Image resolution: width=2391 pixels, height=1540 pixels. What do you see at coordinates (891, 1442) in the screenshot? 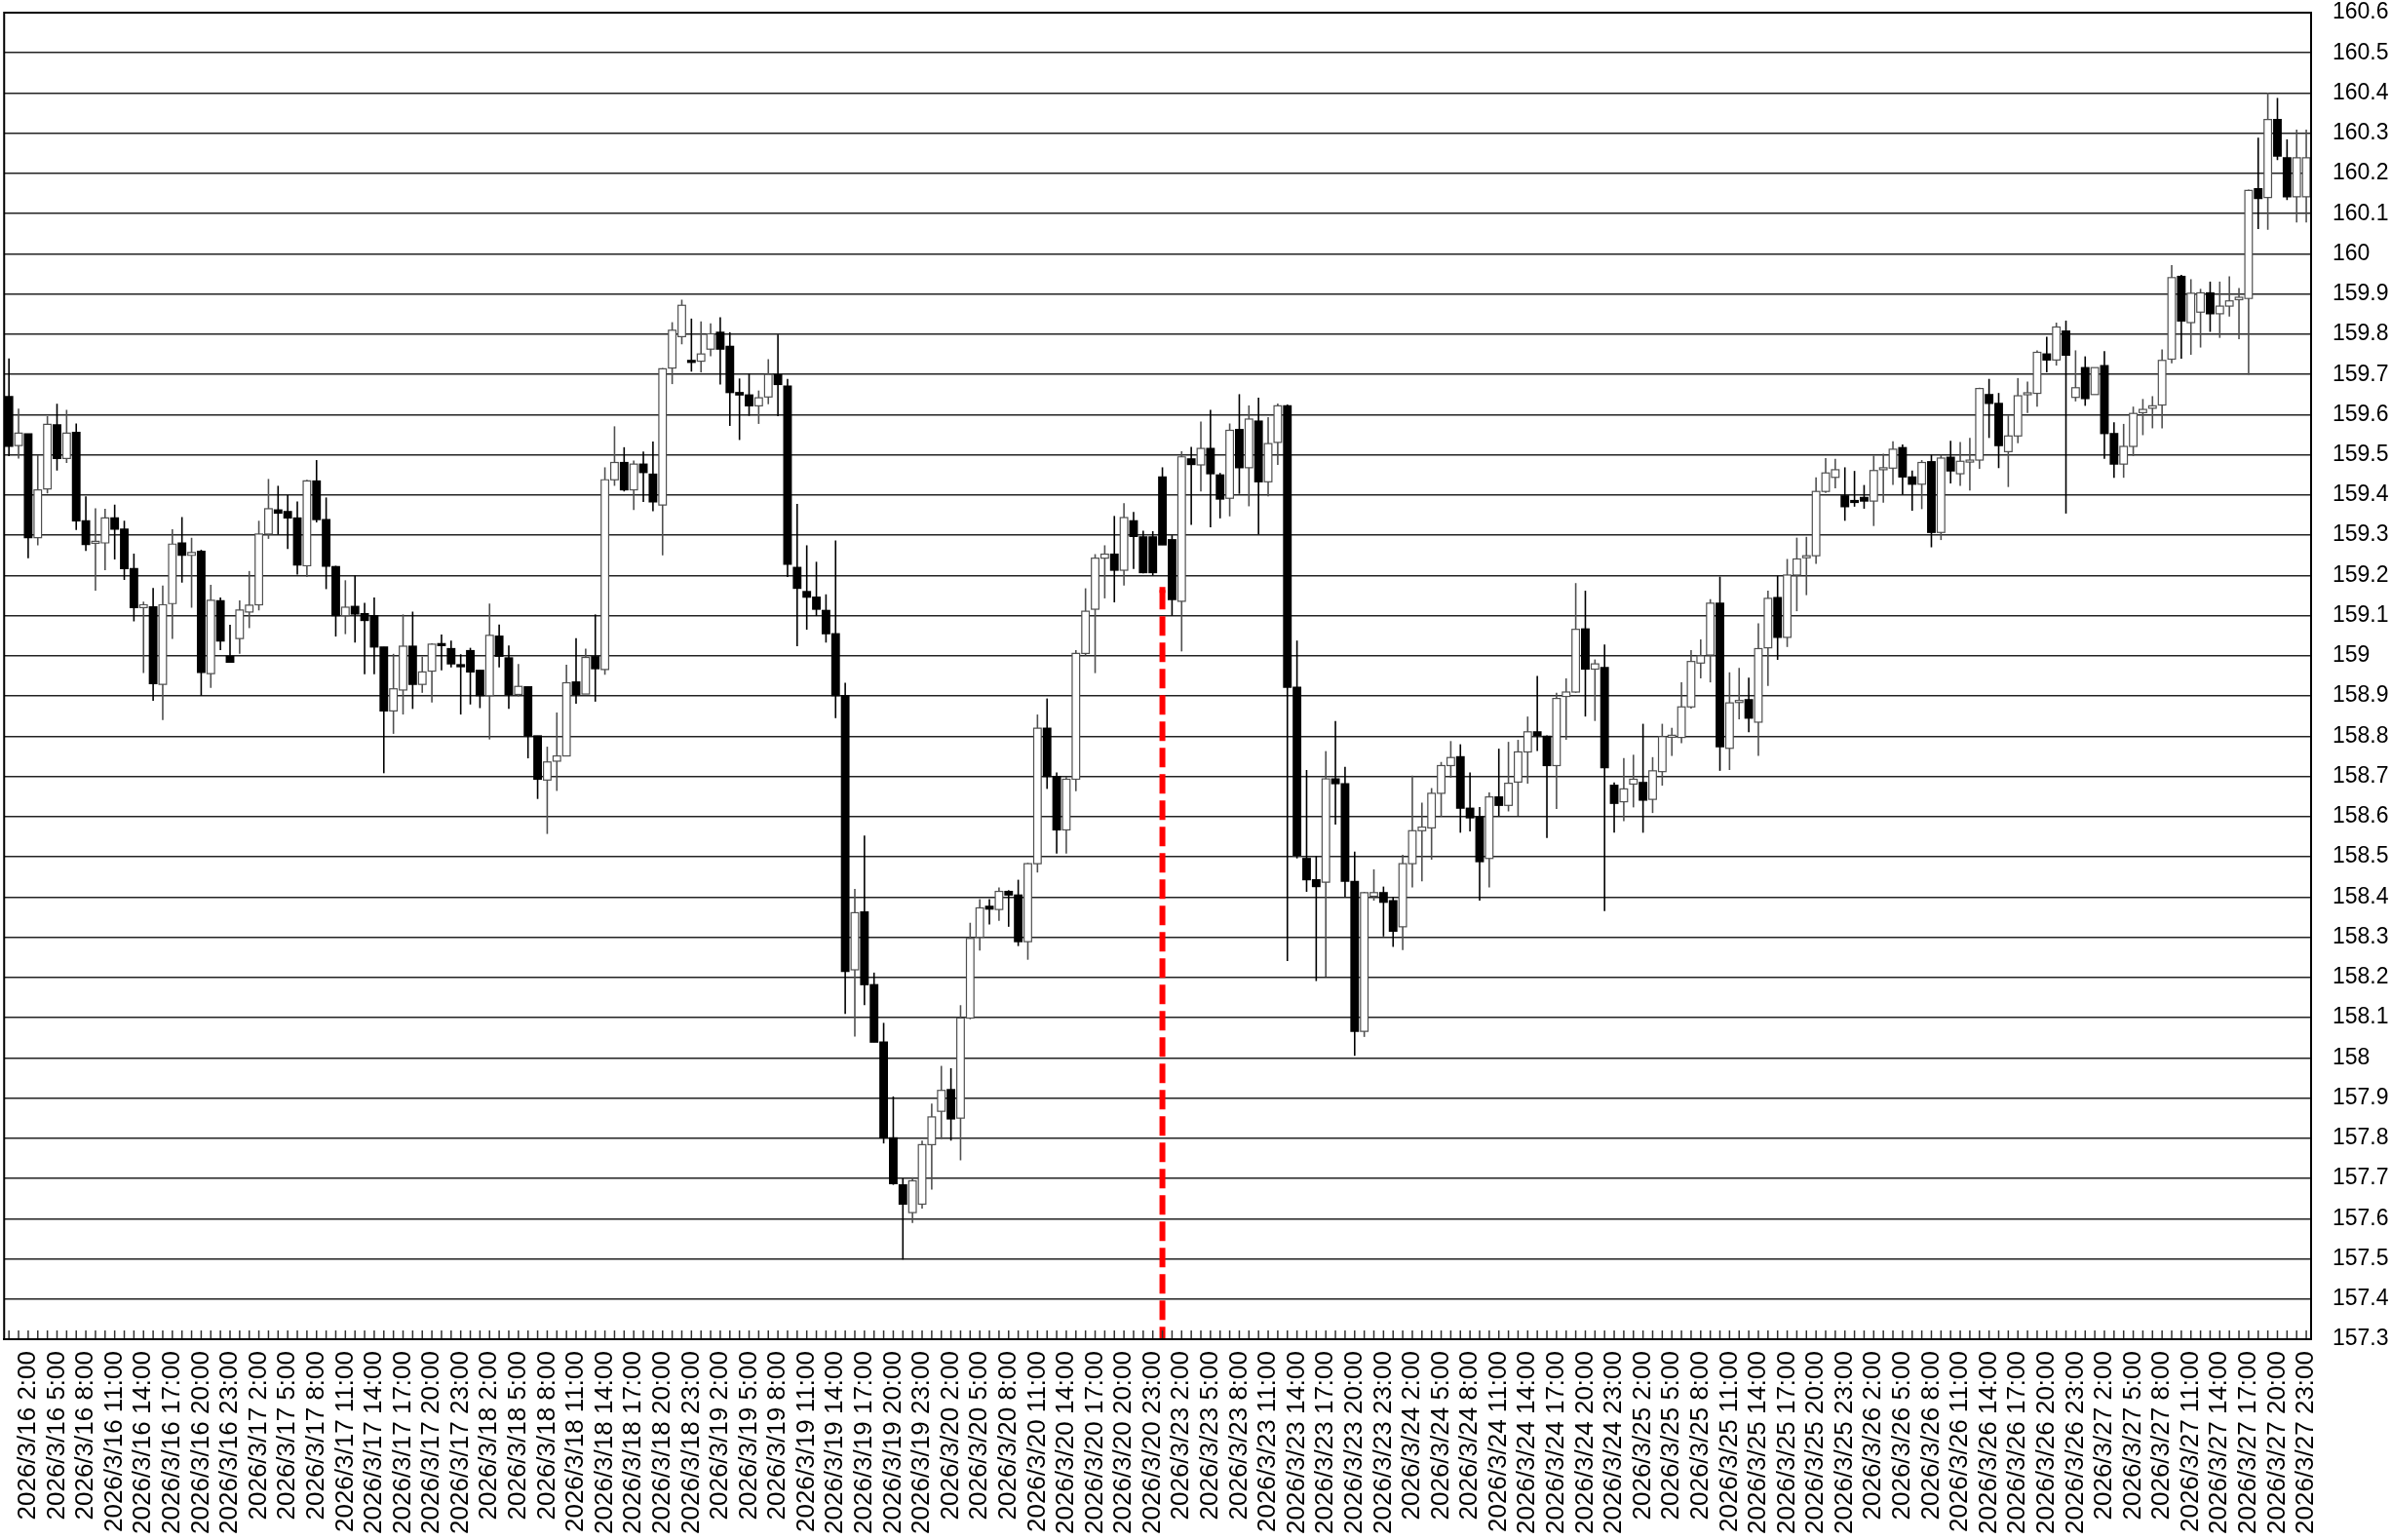
I see `x-tick-label: 2026/3/19 20:00` at bounding box center [891, 1442].